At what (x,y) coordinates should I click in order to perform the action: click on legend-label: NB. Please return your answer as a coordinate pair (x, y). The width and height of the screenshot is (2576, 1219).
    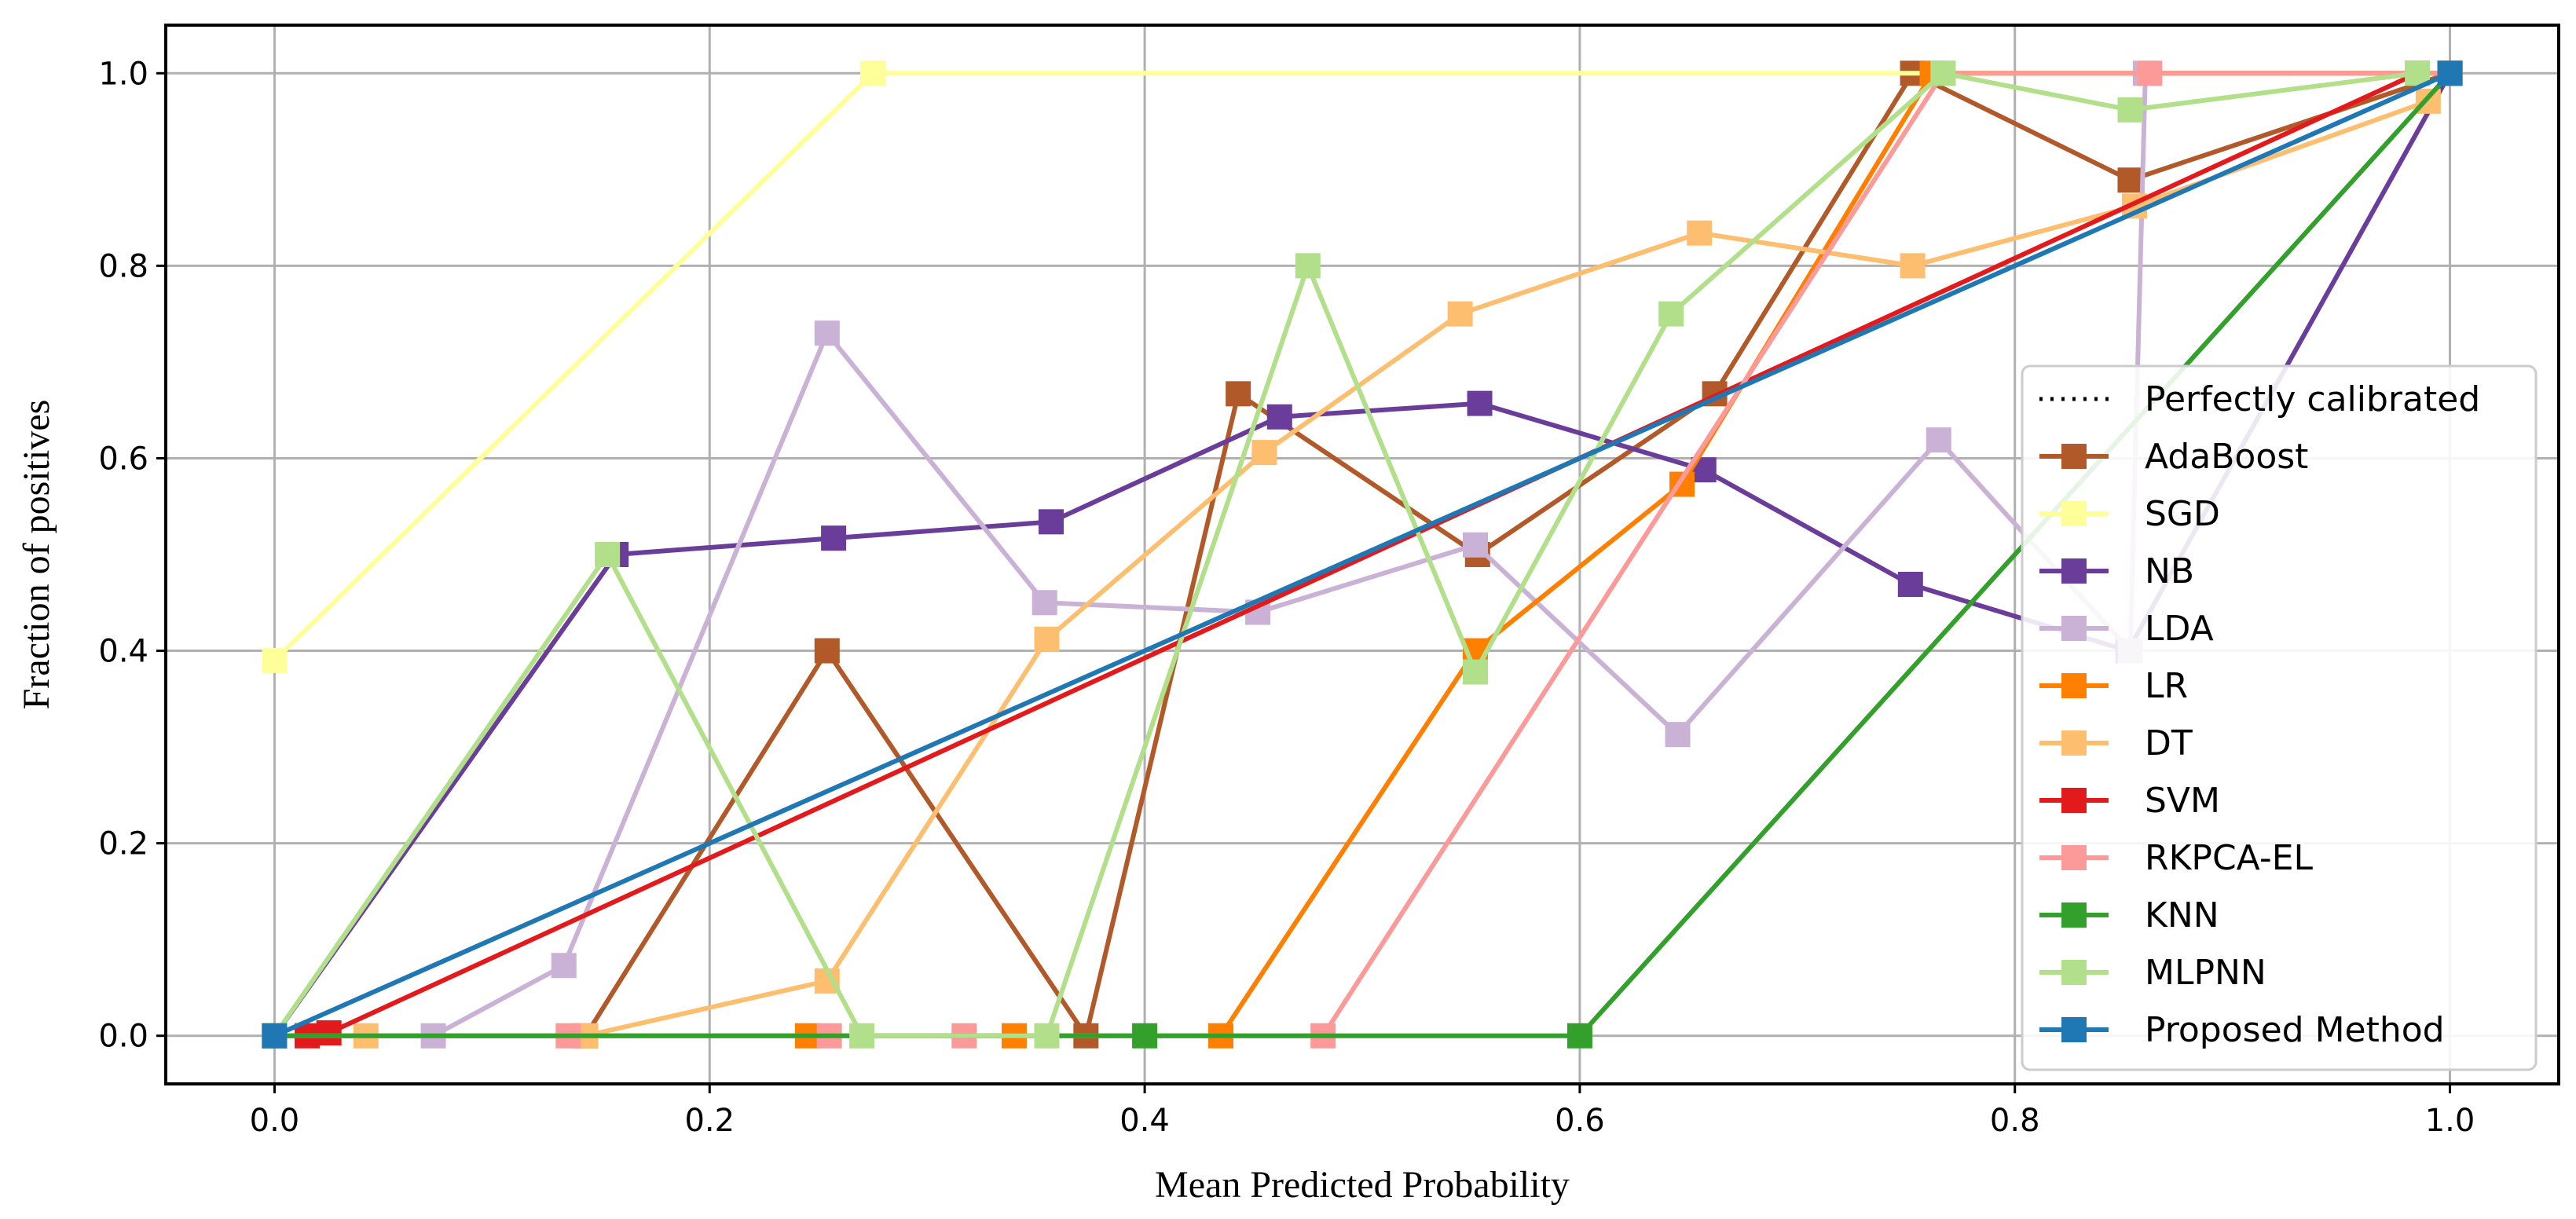
    Looking at the image, I should click on (2169, 571).